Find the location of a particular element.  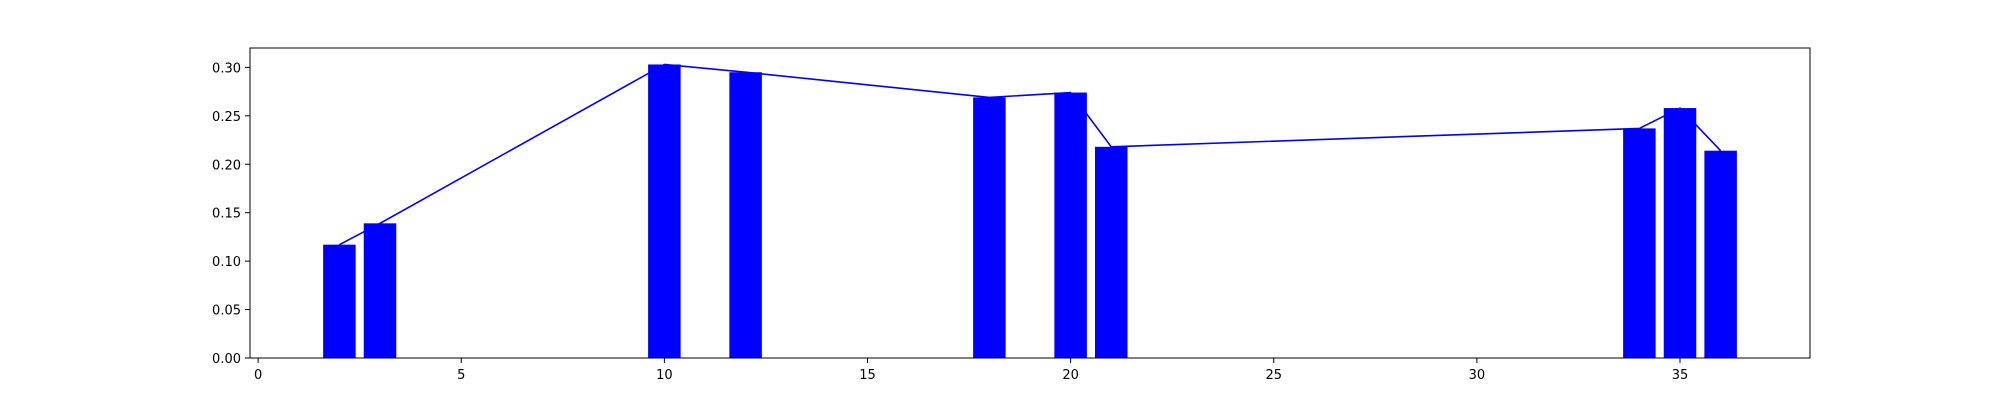

y-tick-label: 0.15 is located at coordinates (226, 214).